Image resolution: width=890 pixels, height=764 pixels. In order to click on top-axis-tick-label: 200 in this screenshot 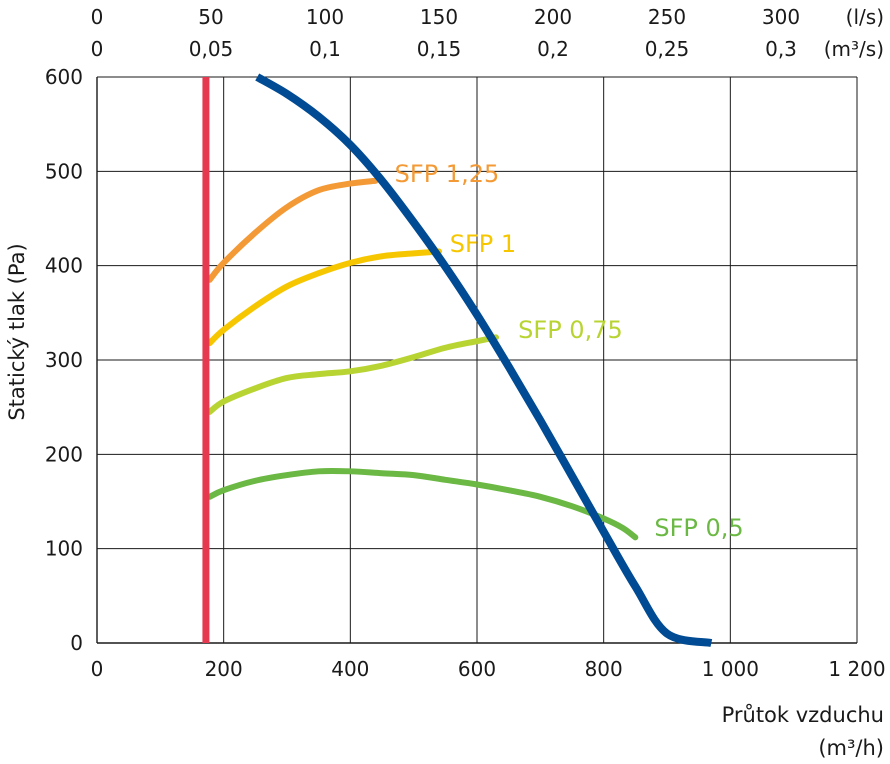, I will do `click(553, 17)`.